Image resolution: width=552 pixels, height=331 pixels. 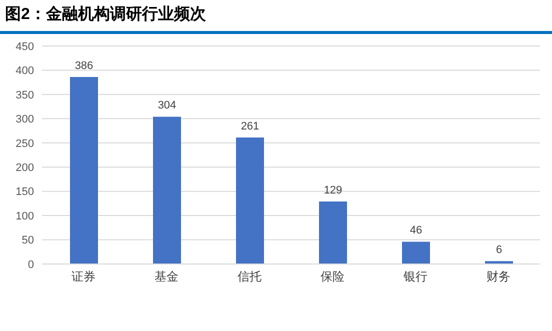 I want to click on y-tick-label: 450, so click(x=25, y=46).